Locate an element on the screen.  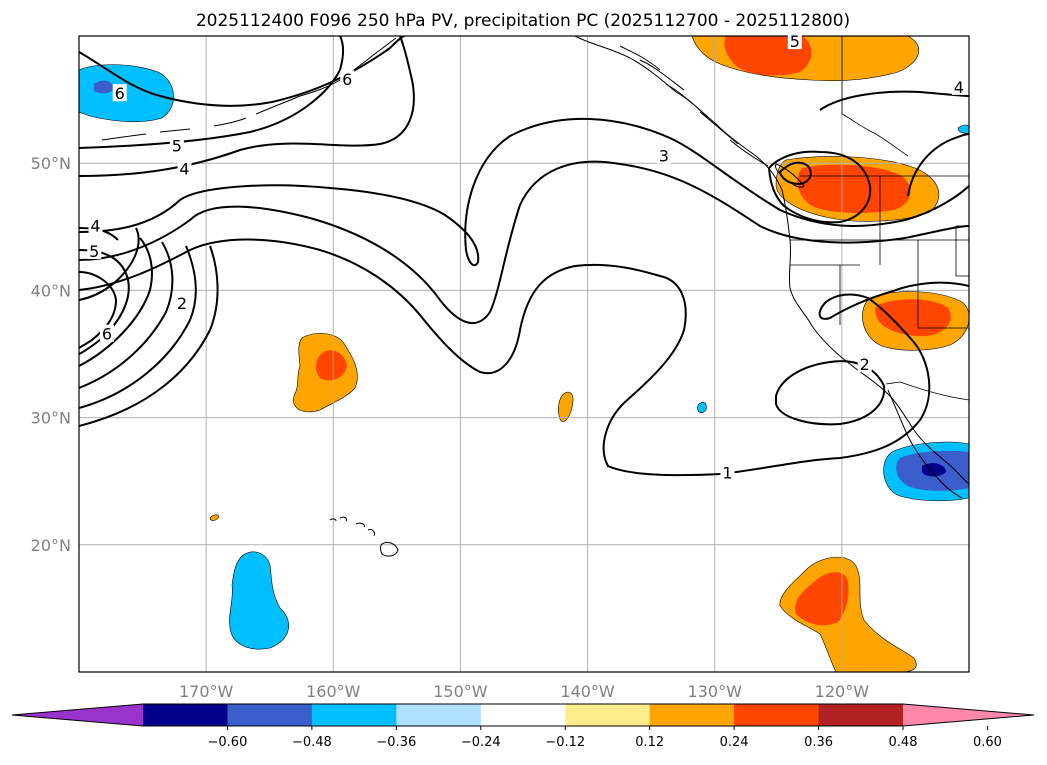
precip-negative-131w is located at coordinates (702, 407).